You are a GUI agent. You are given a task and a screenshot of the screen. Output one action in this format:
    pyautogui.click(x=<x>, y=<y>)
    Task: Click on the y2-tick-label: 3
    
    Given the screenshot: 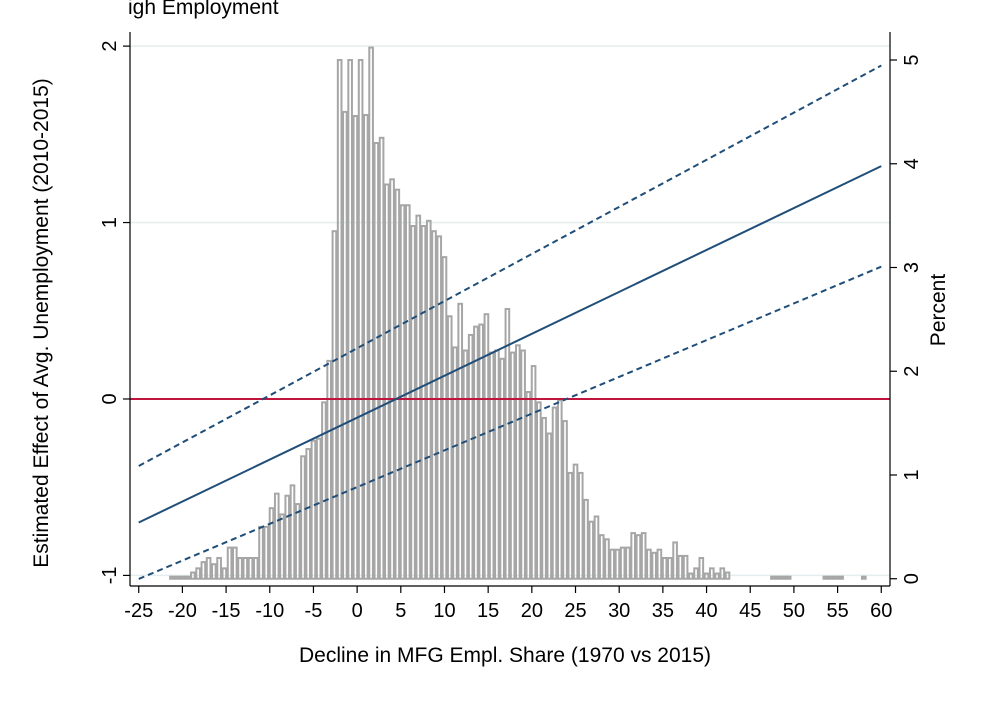 What is the action you would take?
    pyautogui.click(x=912, y=267)
    